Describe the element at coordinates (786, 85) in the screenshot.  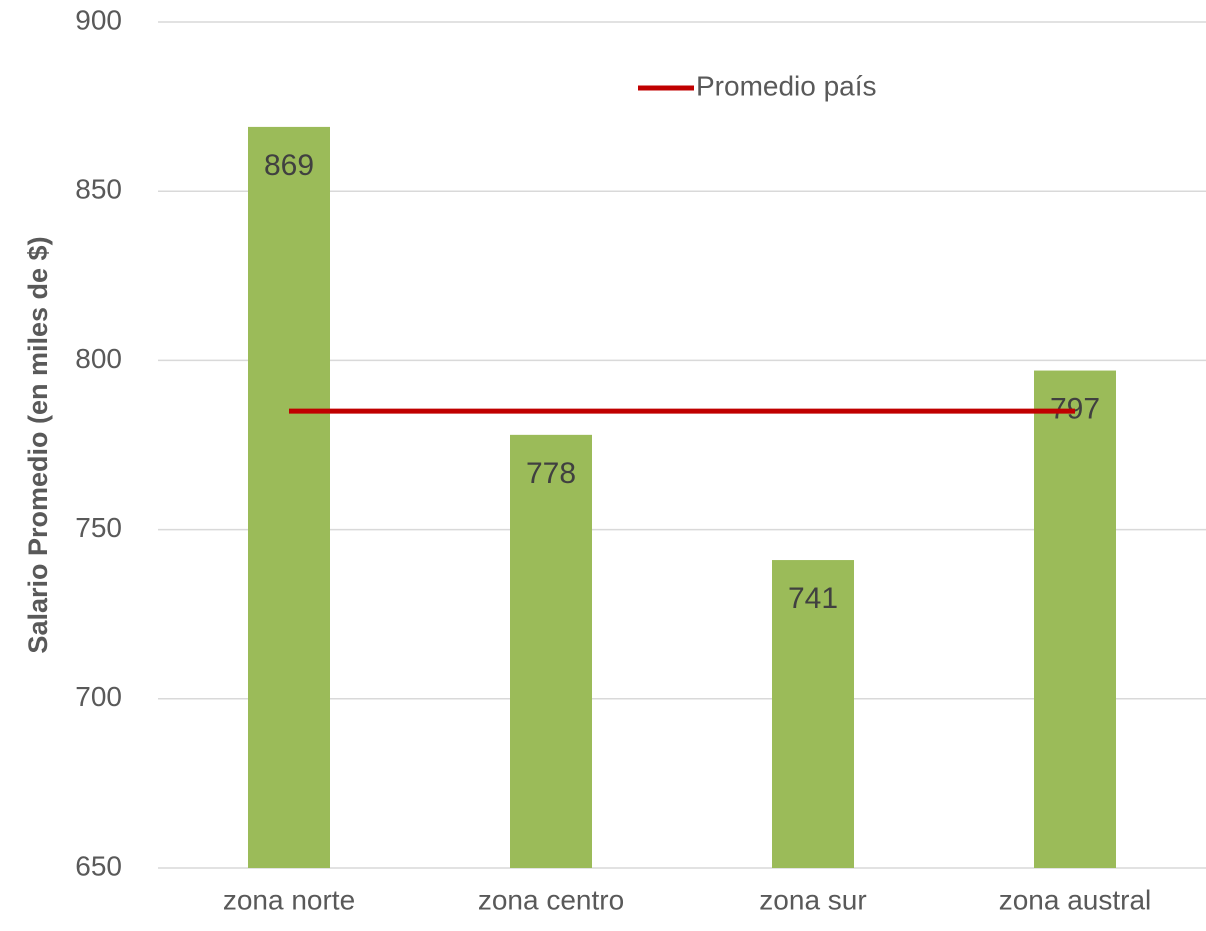
I see `legend-label: Promedio país` at that location.